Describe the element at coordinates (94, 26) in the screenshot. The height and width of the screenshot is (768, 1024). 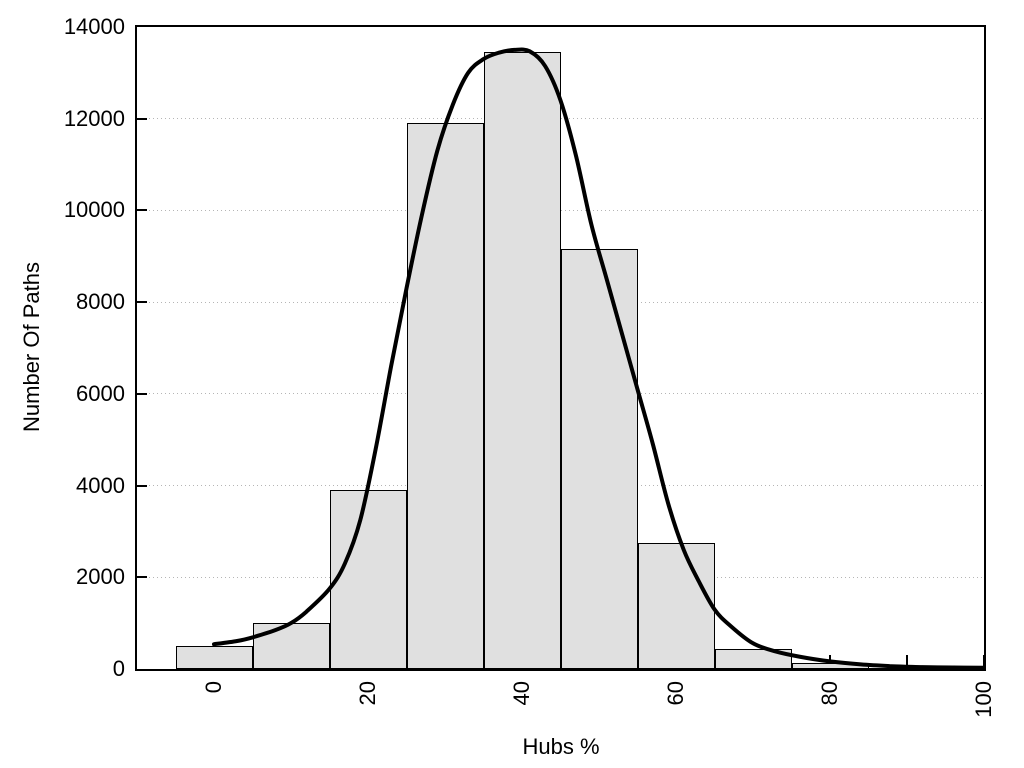
I see `y-tick-label: 14000` at that location.